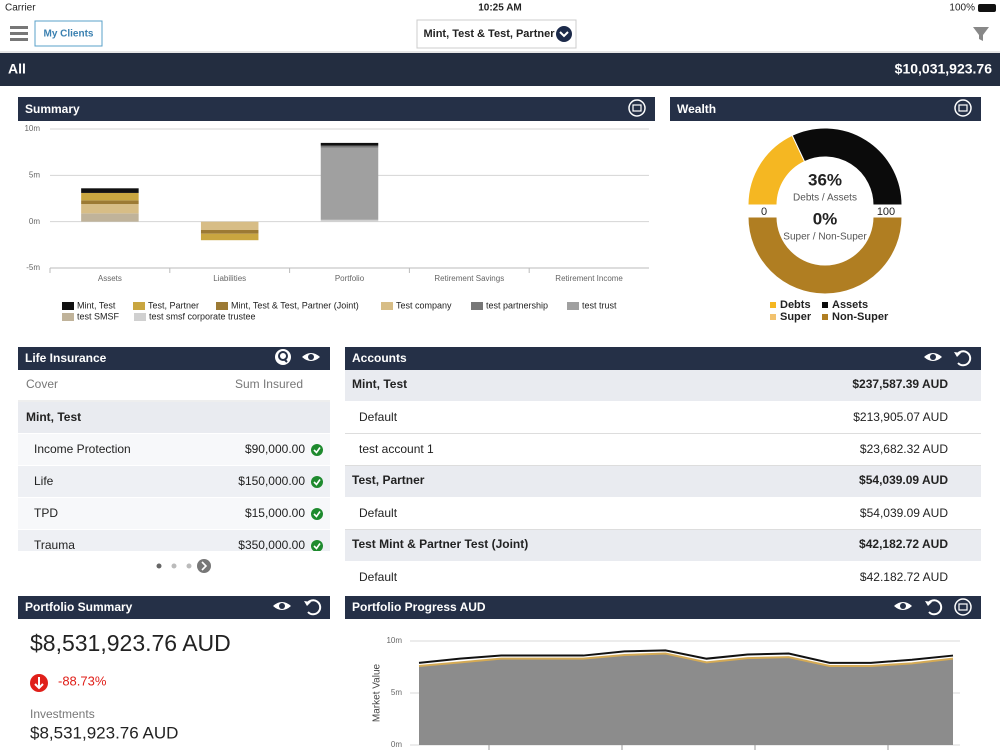  What do you see at coordinates (82, 680) in the screenshot?
I see `change-value: -88.73%` at bounding box center [82, 680].